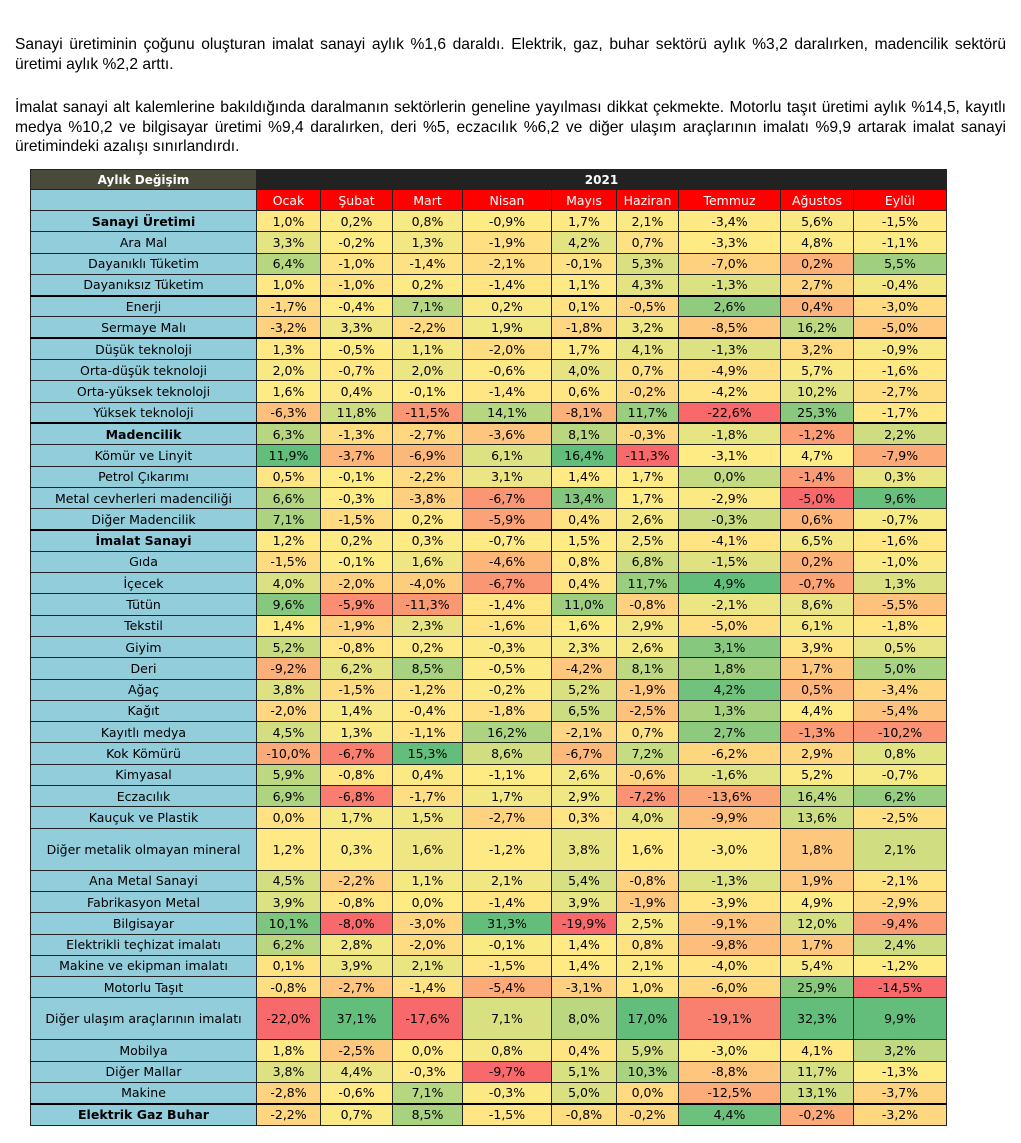  What do you see at coordinates (817, 711) in the screenshot?
I see `value-cell: 4,4%` at bounding box center [817, 711].